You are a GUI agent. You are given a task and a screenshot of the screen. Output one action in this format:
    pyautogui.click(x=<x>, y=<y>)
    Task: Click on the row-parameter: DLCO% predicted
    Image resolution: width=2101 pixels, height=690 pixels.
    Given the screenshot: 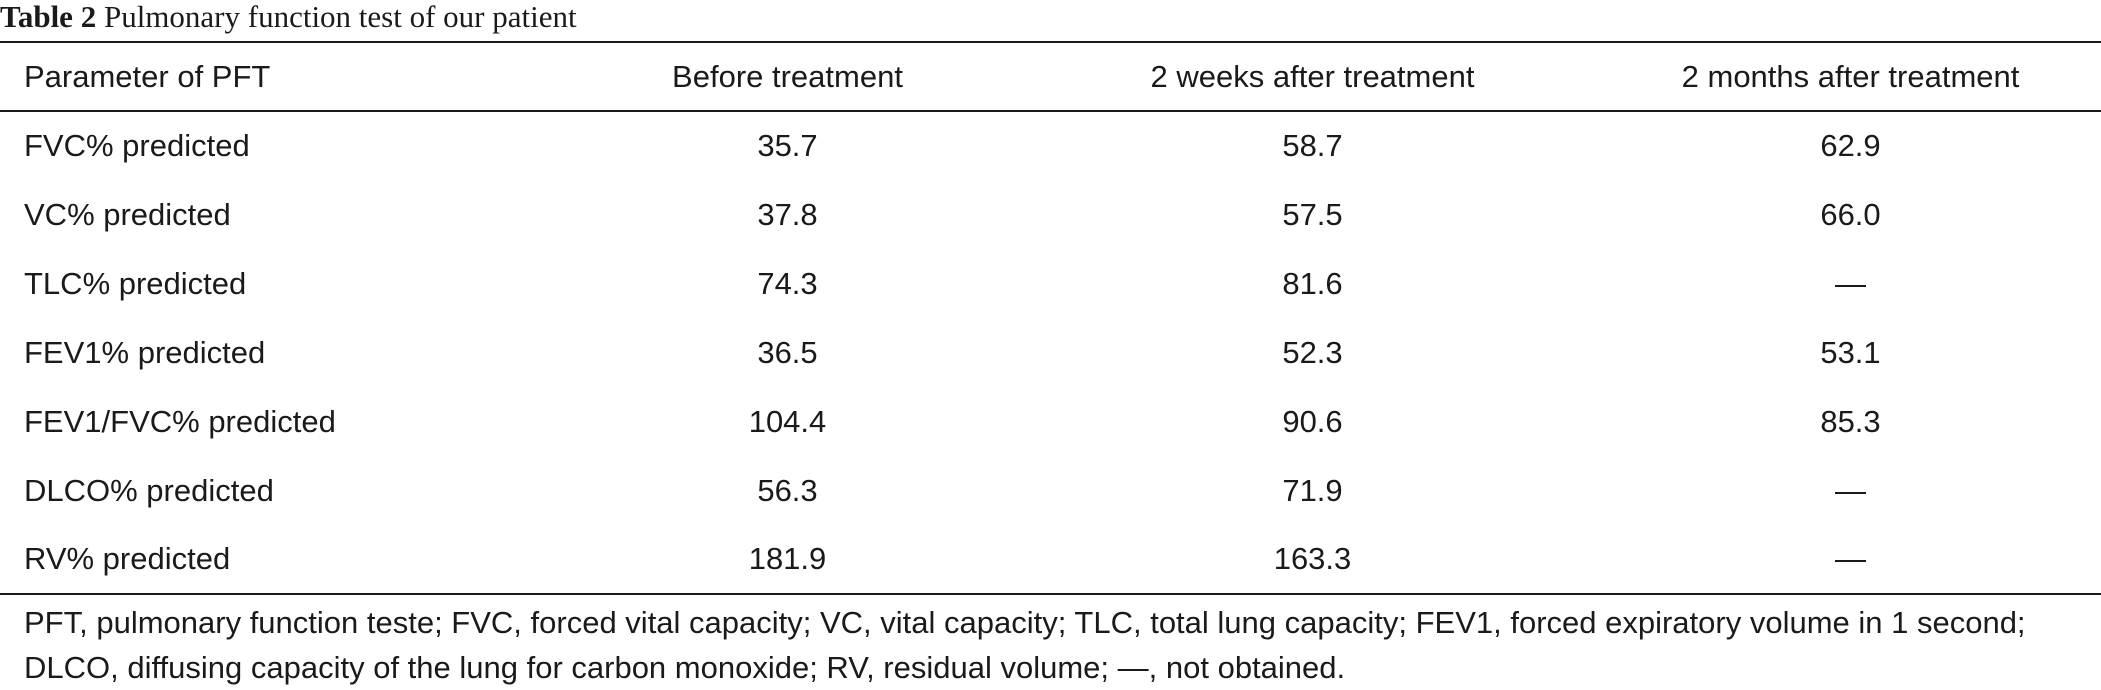 What is the action you would take?
    pyautogui.click(x=149, y=490)
    